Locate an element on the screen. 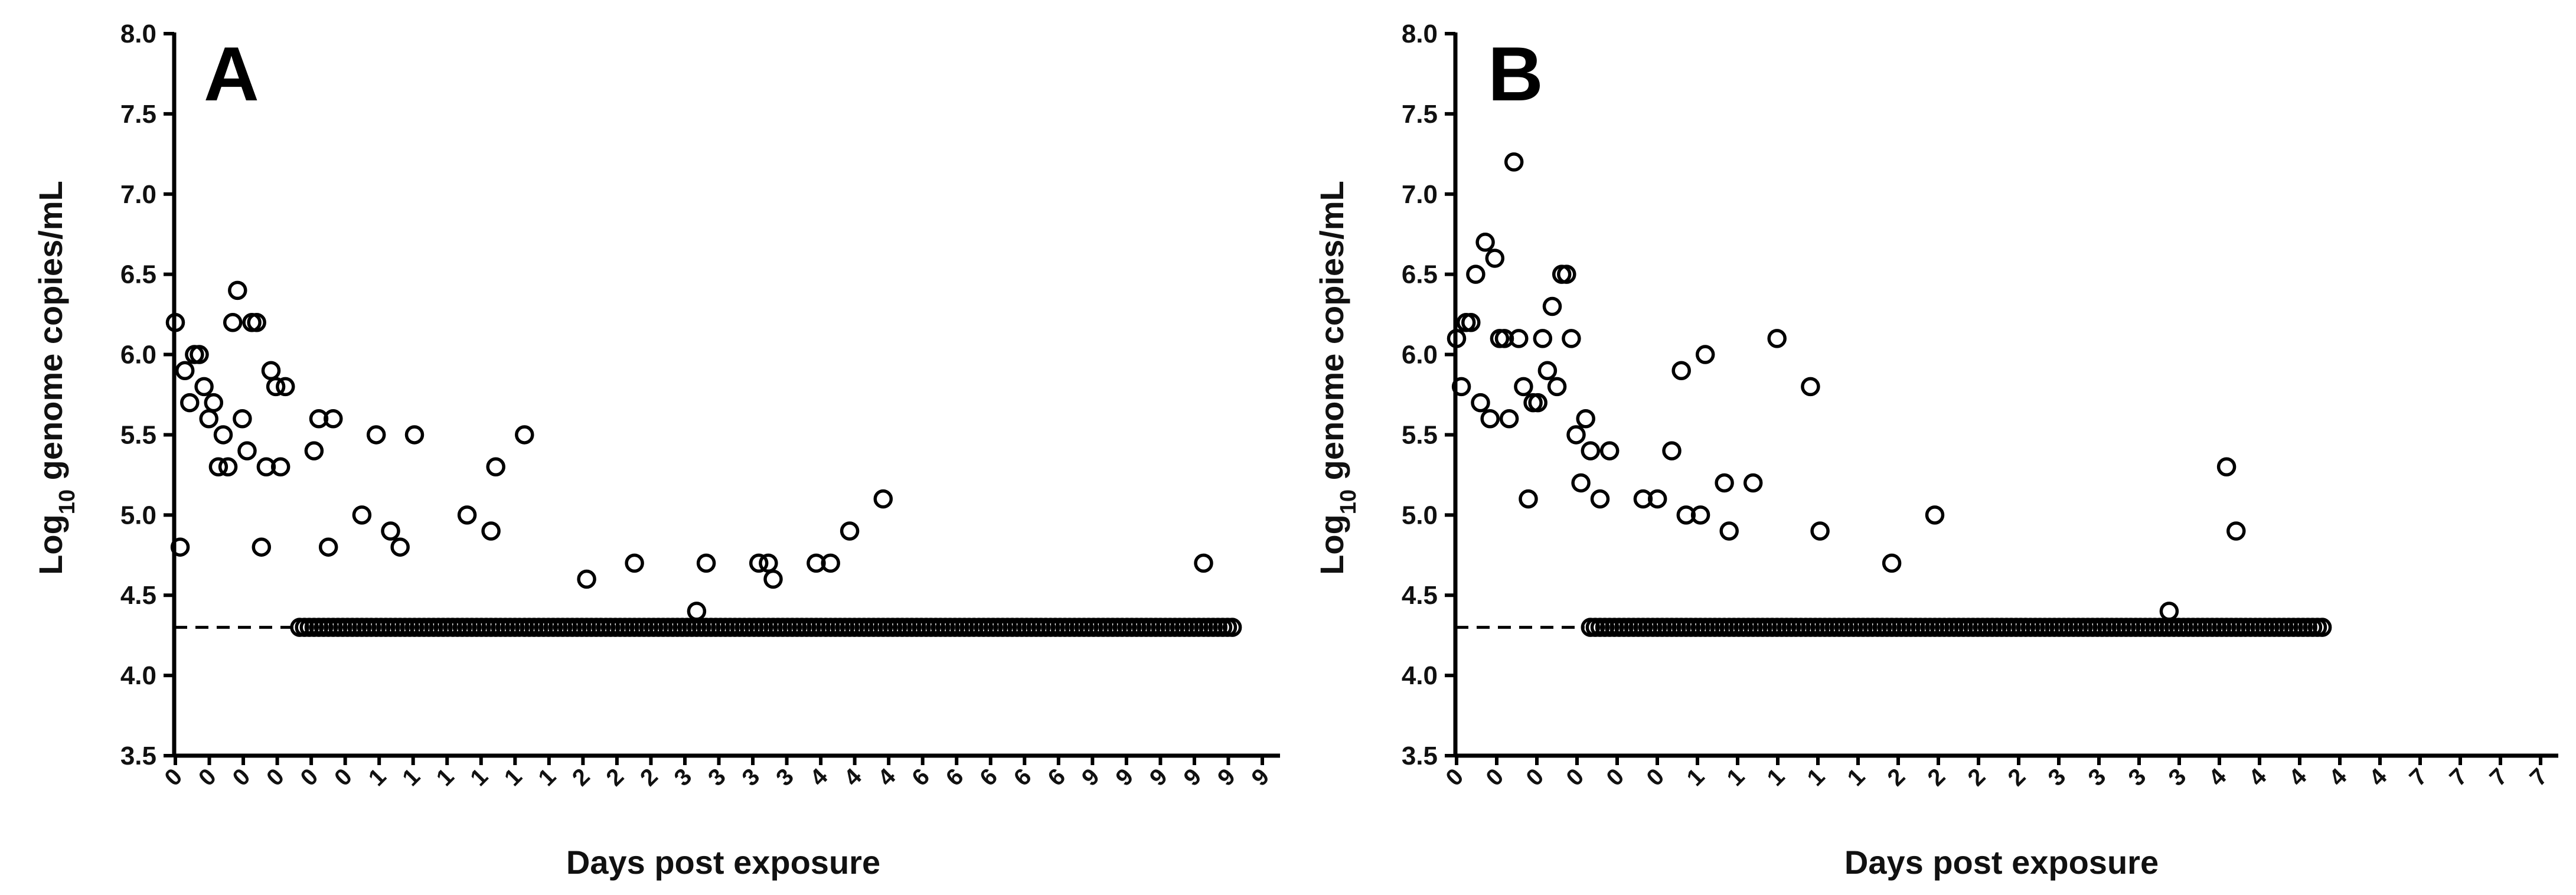 The width and height of the screenshot is (2576, 895). y-axis-title-rest: genome copies/mL is located at coordinates (1331, 335).